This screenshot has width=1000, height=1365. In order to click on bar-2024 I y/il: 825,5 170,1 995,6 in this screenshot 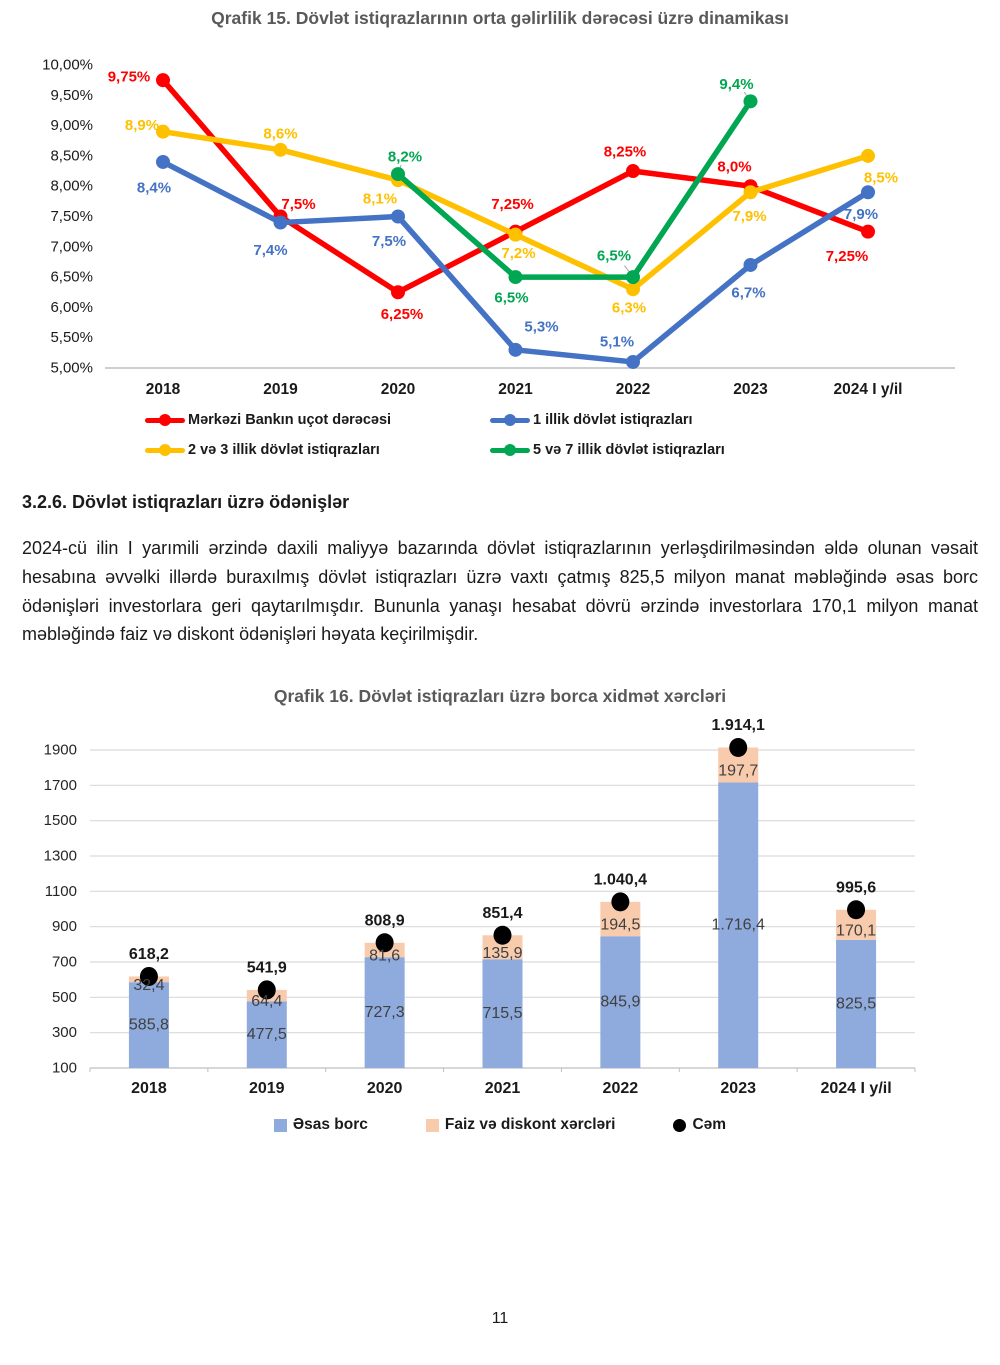, I will do `click(856, 973)`.